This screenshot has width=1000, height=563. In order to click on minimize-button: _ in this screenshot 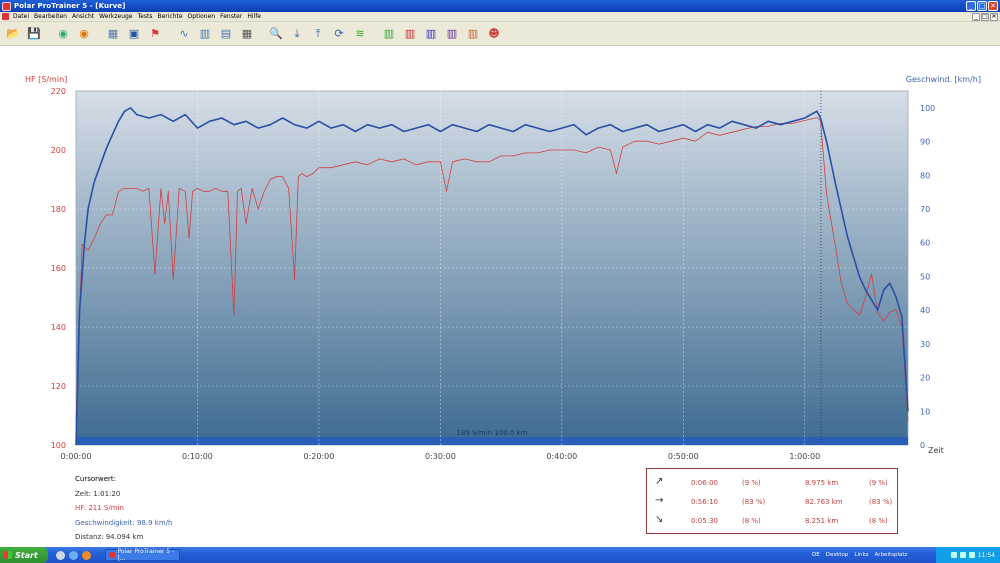, I will do `click(971, 6)`.